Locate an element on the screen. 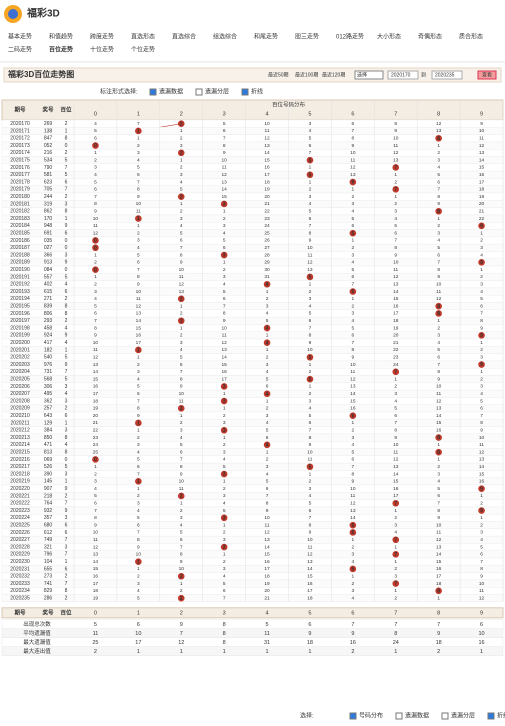  nav-link: 跨度走势 is located at coordinates (102, 37).